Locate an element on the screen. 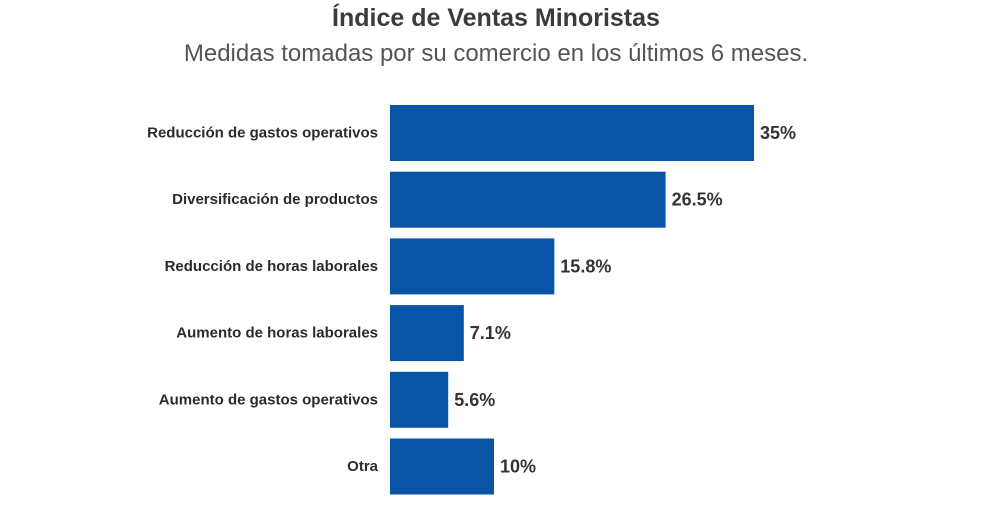  category-label-4: Aumento de gastos operativos is located at coordinates (268, 399).